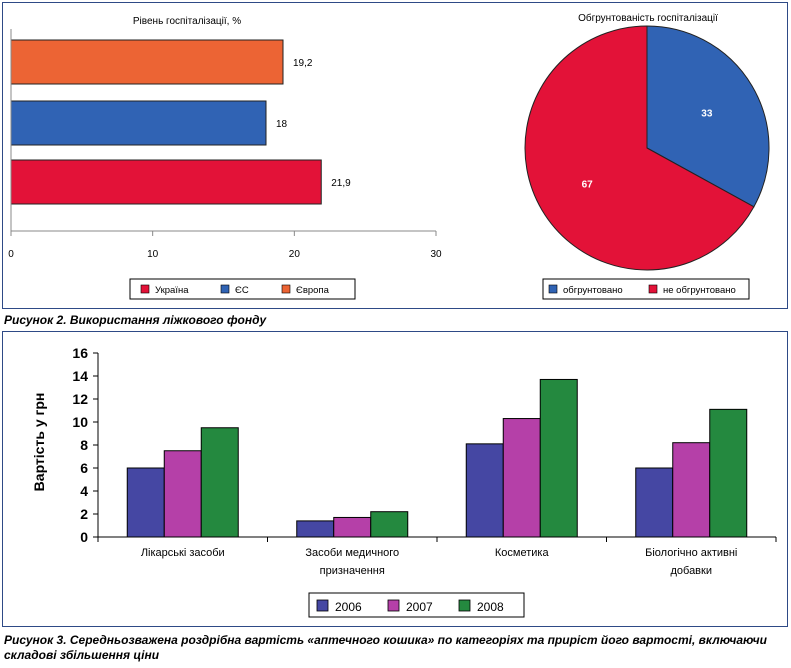  Describe the element at coordinates (84, 491) in the screenshot. I see `column-y-tick-label: 4` at that location.